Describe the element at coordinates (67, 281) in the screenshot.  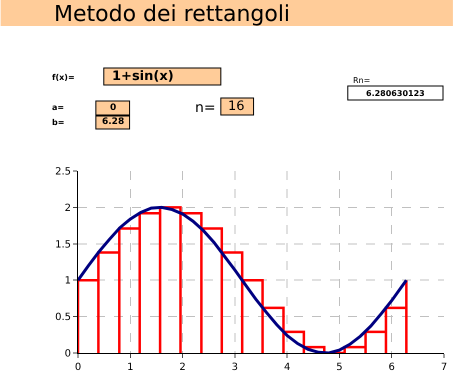
I see `y-tick-label: 1` at that location.